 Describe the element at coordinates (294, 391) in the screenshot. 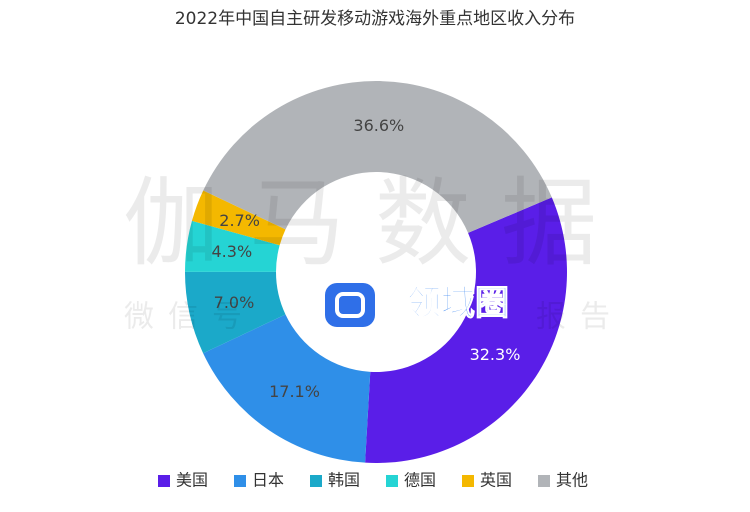

I see `slice-label: 17.1%` at that location.